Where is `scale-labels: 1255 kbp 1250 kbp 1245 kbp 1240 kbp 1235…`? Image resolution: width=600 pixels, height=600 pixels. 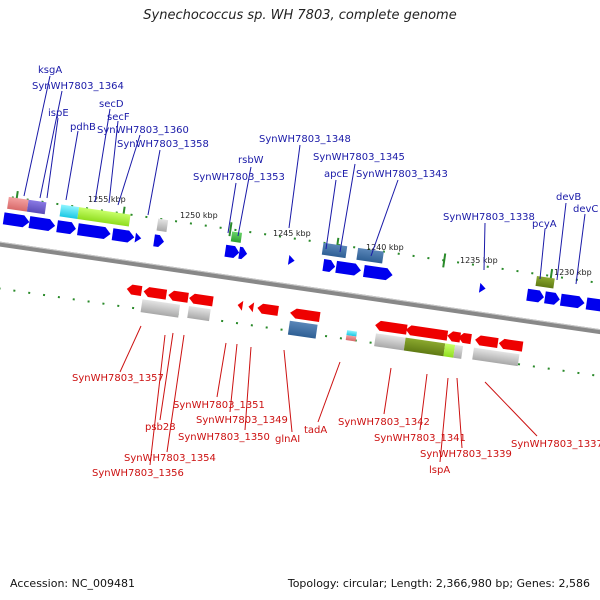 scale-labels: 1255 kbp 1250 kbp 1245 kbp 1240 kbp 1235… is located at coordinates (340, 236).